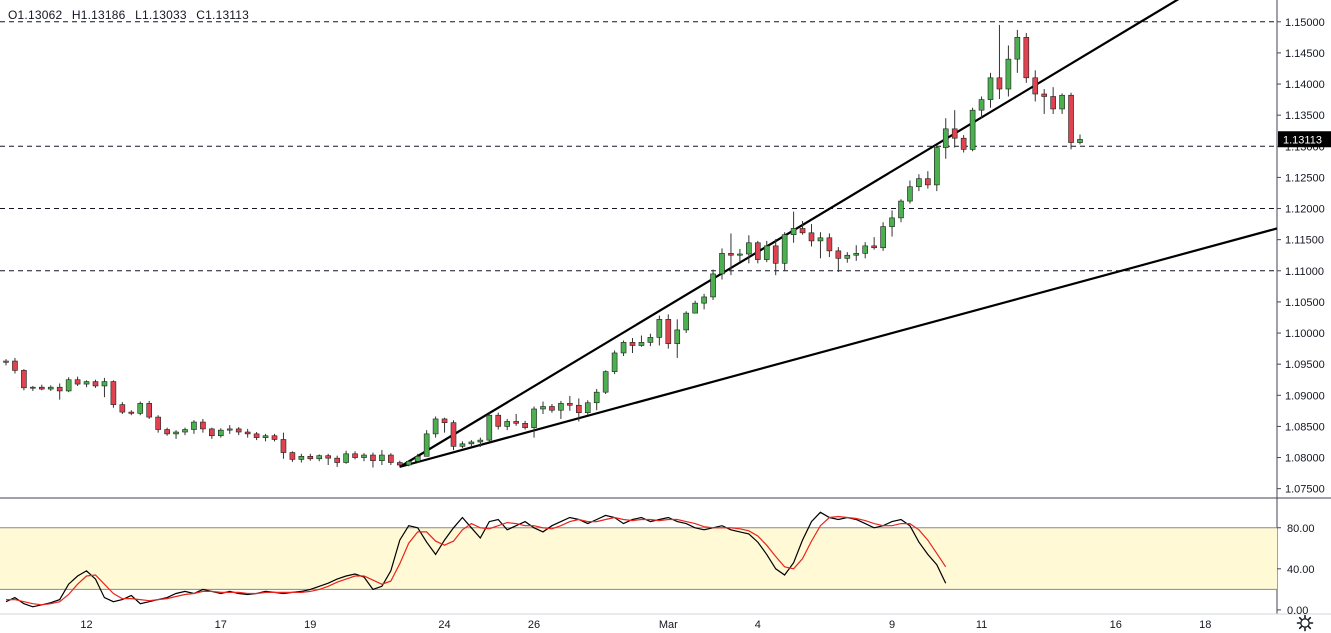 The height and width of the screenshot is (633, 1331). What do you see at coordinates (1205, 625) in the screenshot?
I see `time-tick-label: 18` at bounding box center [1205, 625].